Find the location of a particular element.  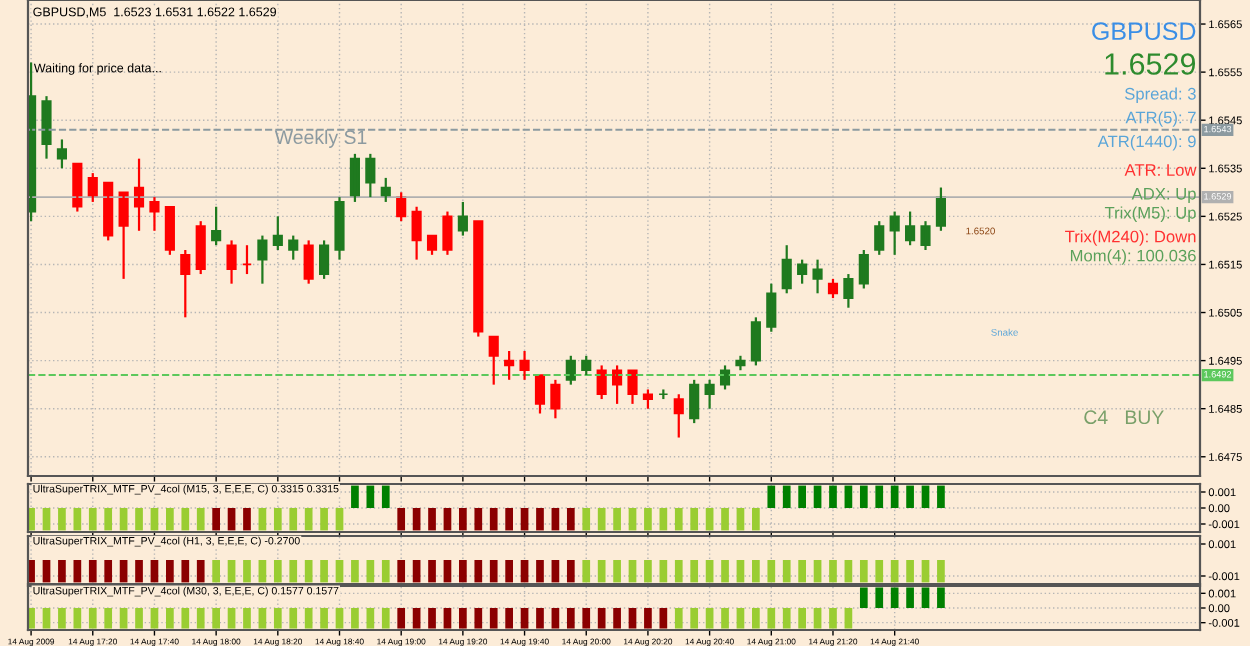

annotation: Mom(4): 100.036 is located at coordinates (1133, 257).